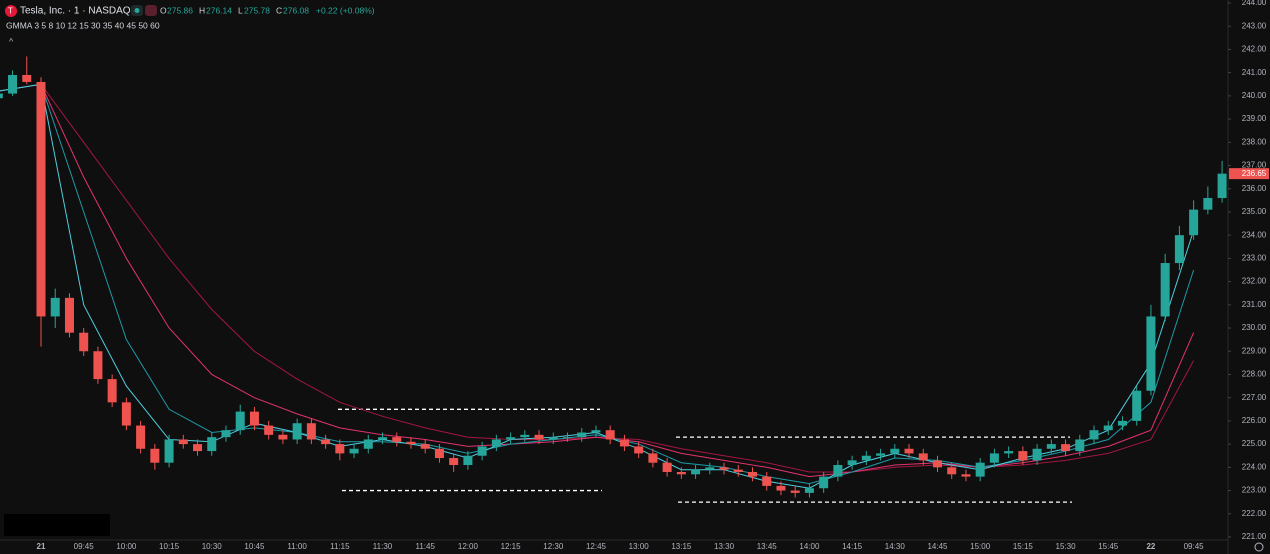 The width and height of the screenshot is (1270, 554). I want to click on x-tick-label: 11:00, so click(297, 546).